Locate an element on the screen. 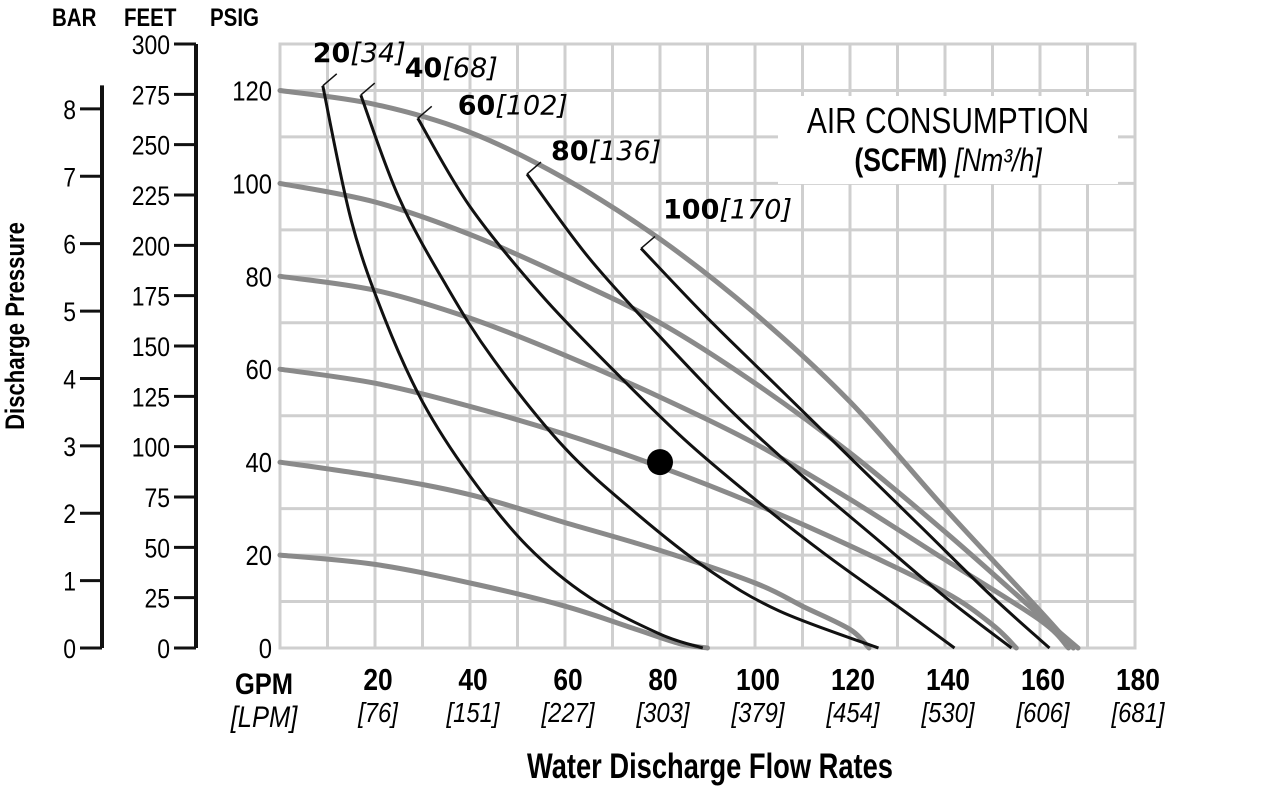 The image size is (1280, 787). air-consumption-label-40: 40[68] is located at coordinates (451, 68).